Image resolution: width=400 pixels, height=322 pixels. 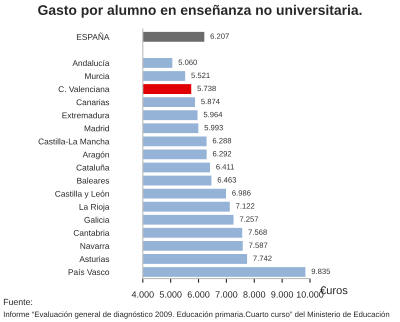 What do you see at coordinates (254, 294) in the screenshot?
I see `x-tick-label: 8.000` at bounding box center [254, 294].